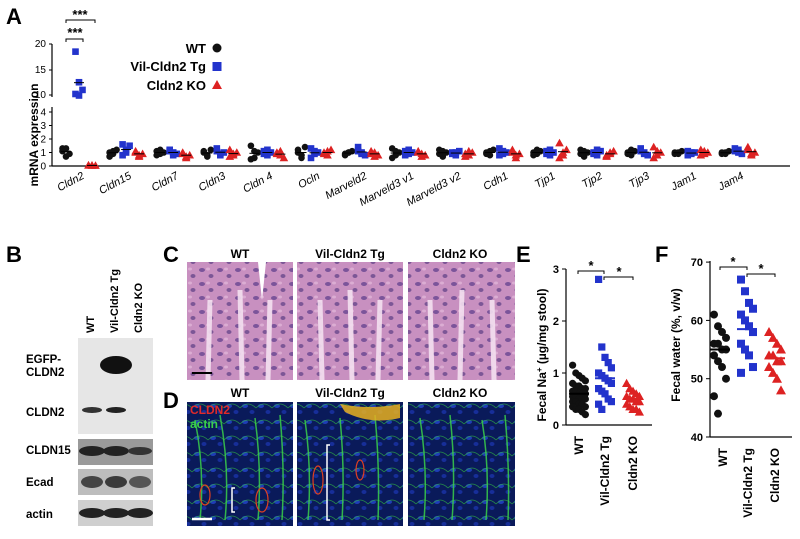  What do you see at coordinates (240, 393) in the screenshot?
I see `panel-d-title-wt: WT` at bounding box center [240, 393].